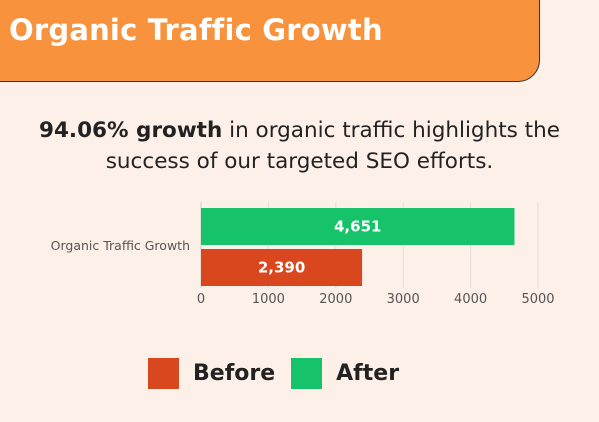  I want to click on x-tick-label: 0, so click(201, 299).